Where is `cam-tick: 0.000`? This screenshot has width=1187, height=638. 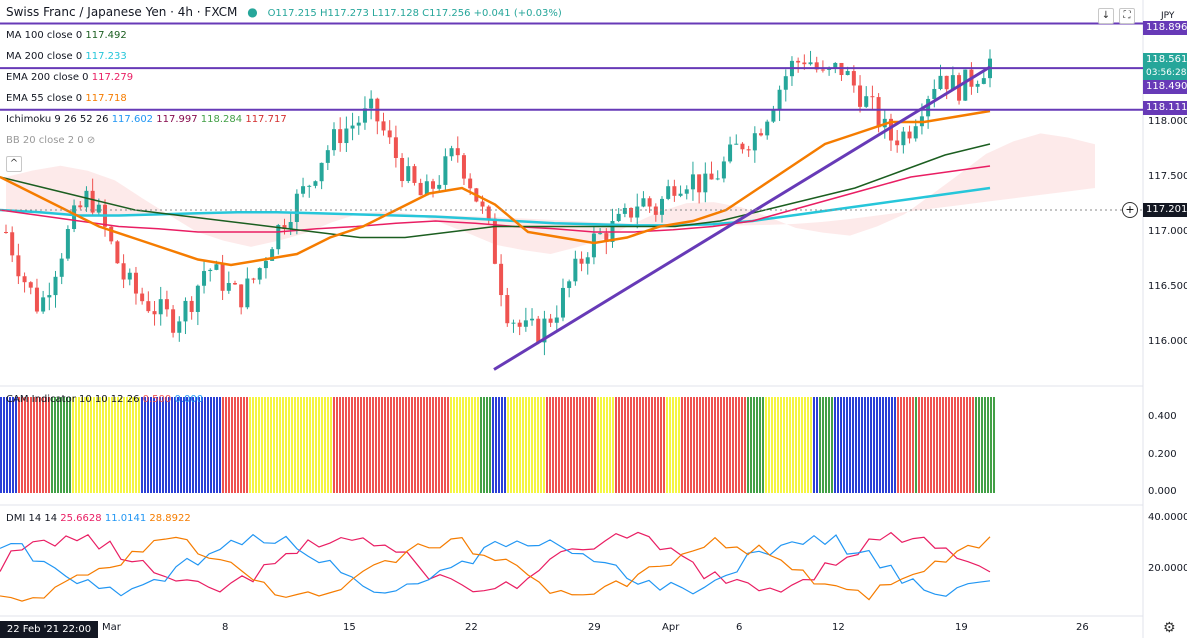 cam-tick: 0.000 is located at coordinates (1162, 491).